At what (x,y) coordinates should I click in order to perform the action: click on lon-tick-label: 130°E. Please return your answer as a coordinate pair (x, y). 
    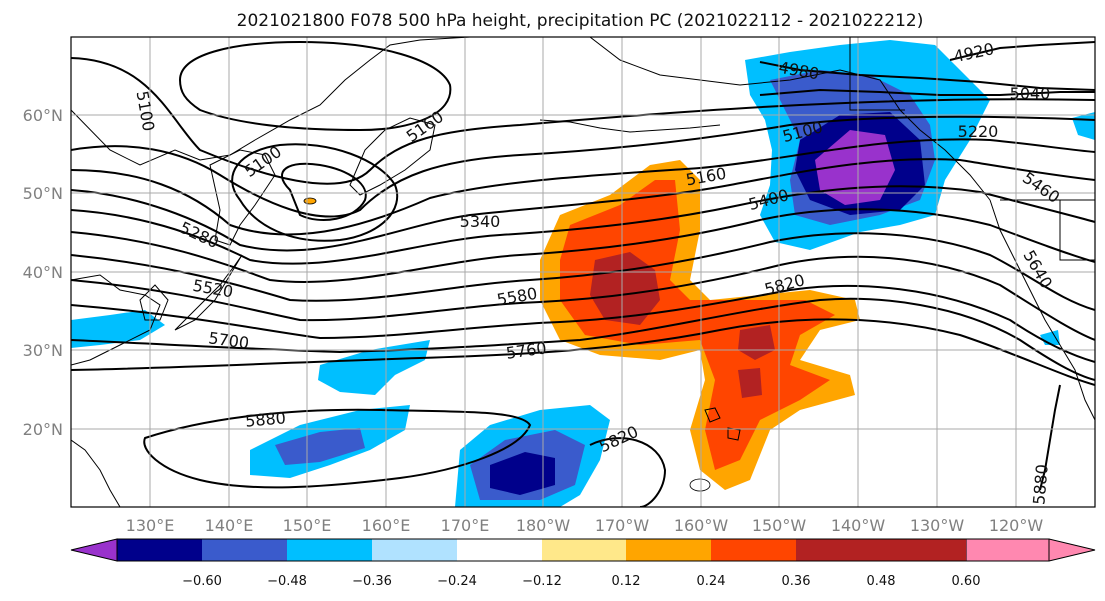
    Looking at the image, I should click on (150, 525).